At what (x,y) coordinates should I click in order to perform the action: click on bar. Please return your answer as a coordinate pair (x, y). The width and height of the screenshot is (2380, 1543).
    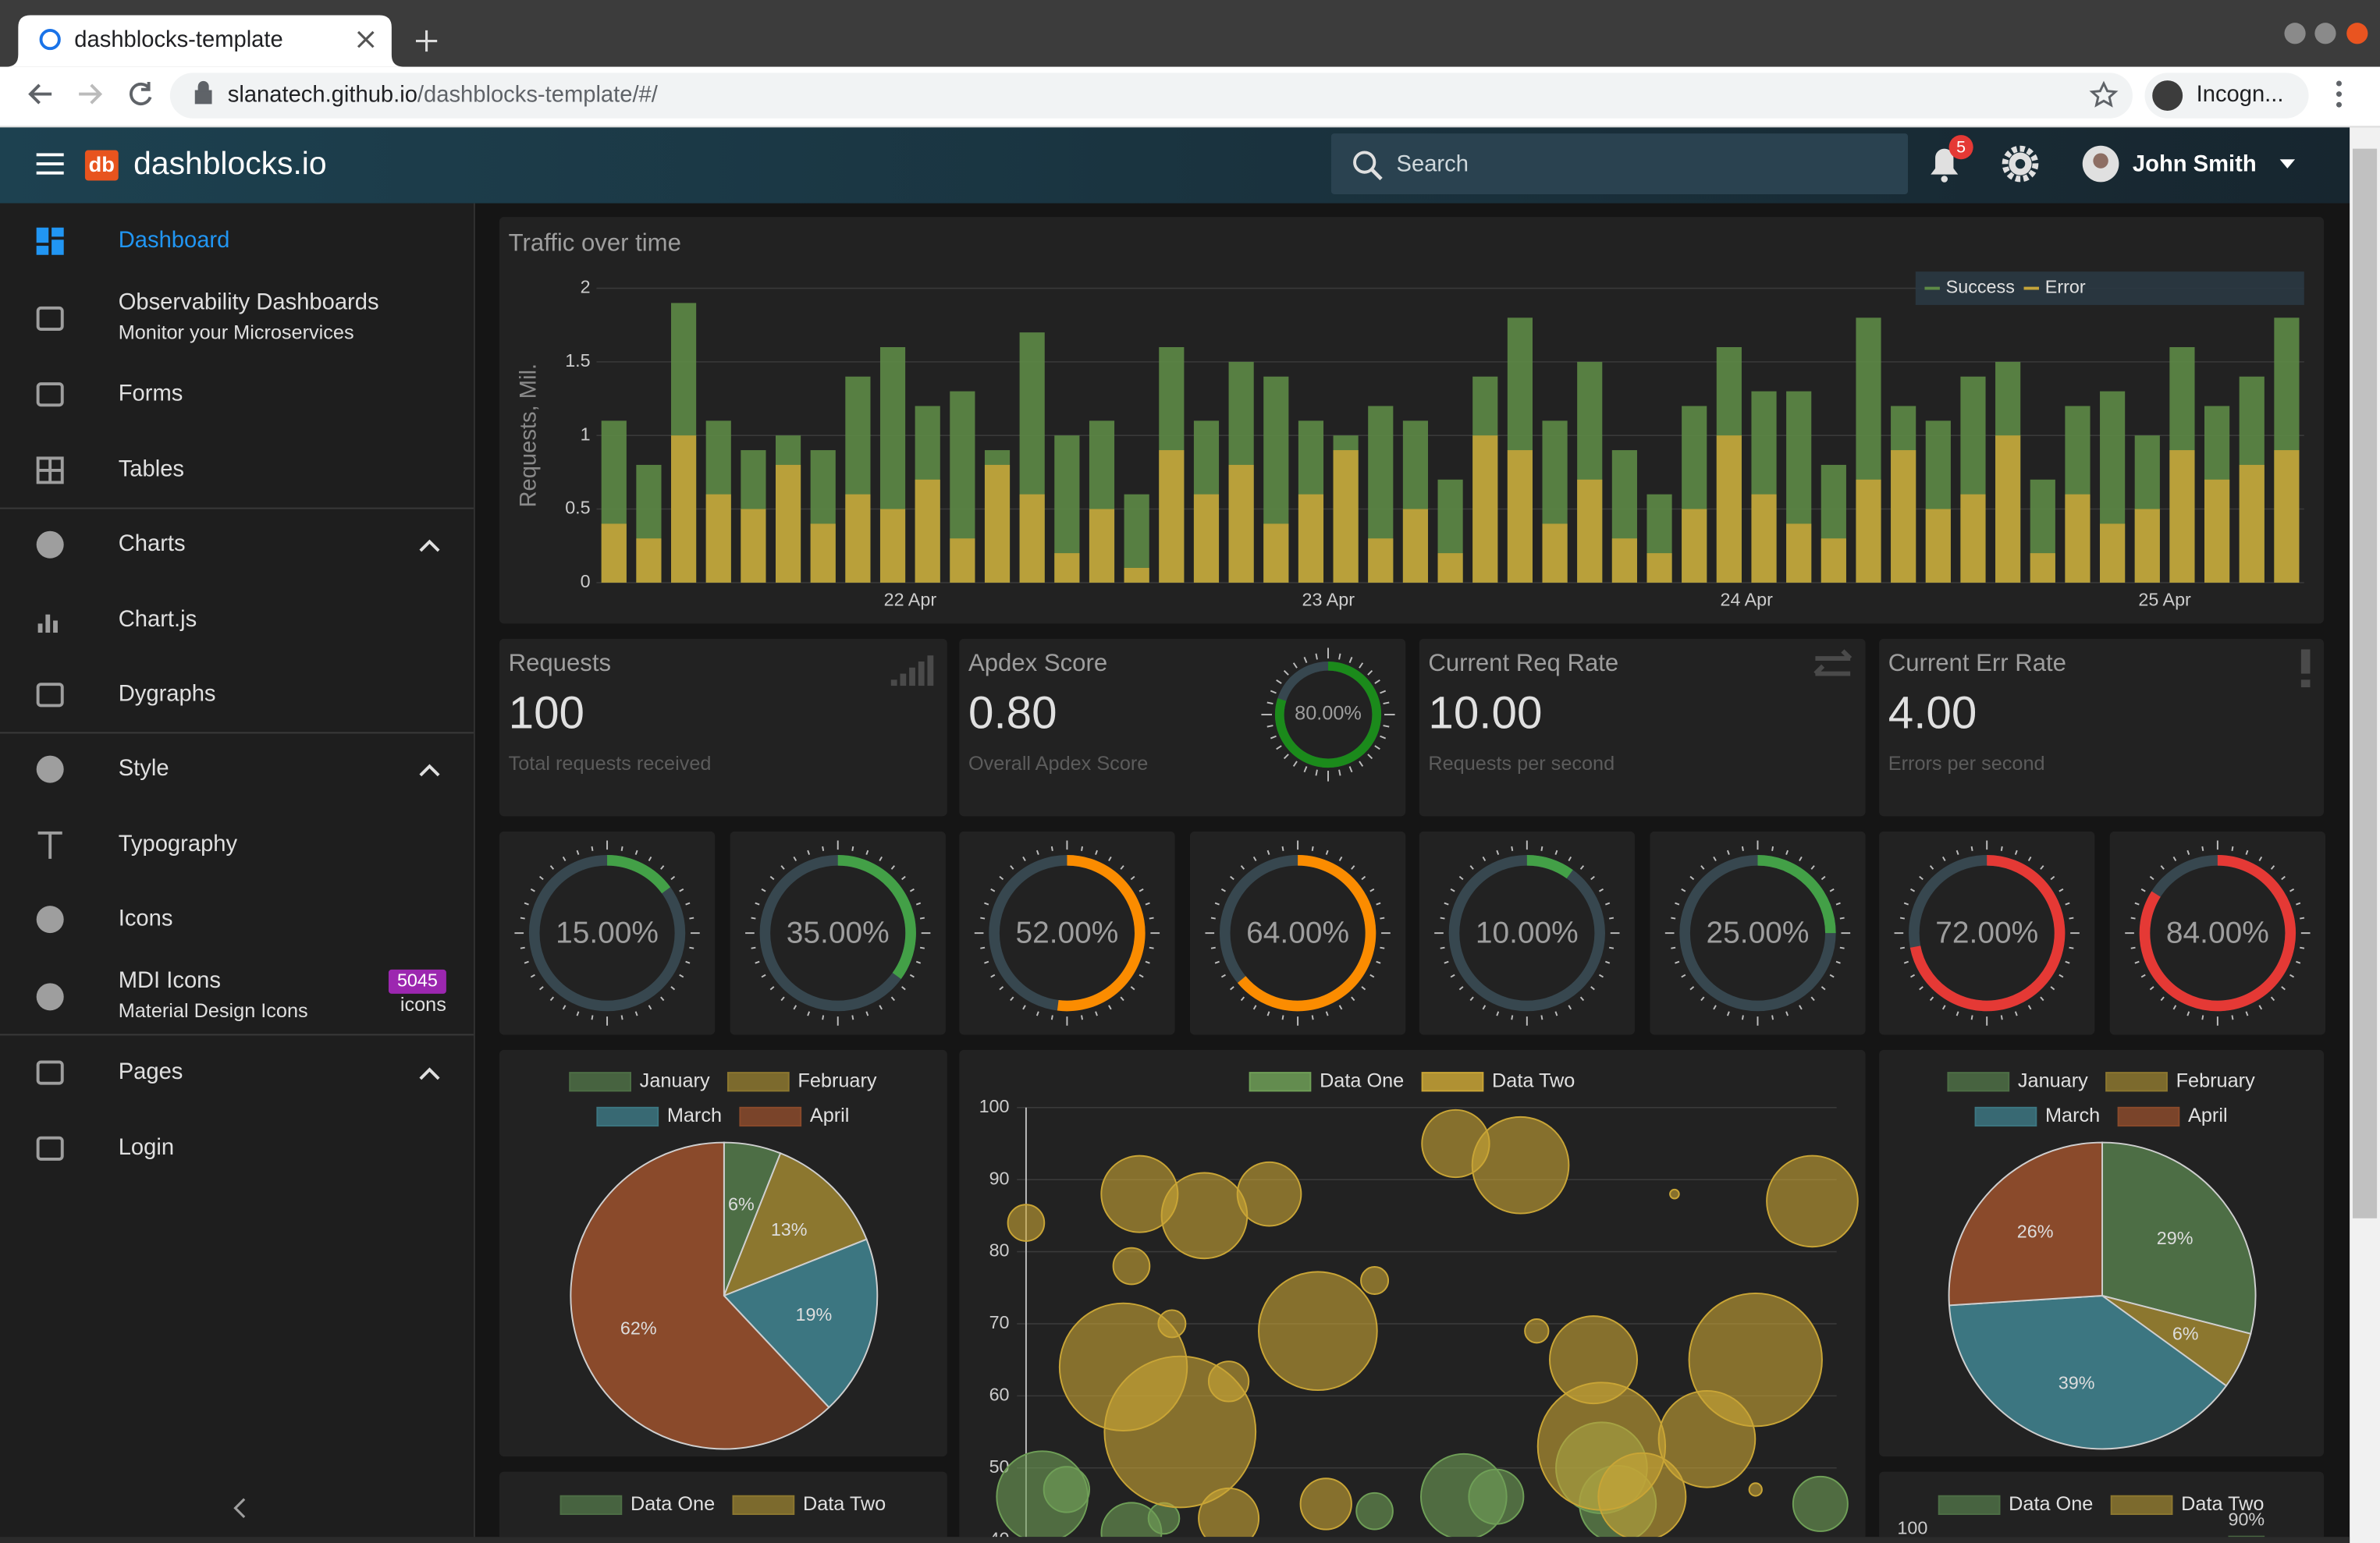
    Looking at the image, I should click on (1834, 561).